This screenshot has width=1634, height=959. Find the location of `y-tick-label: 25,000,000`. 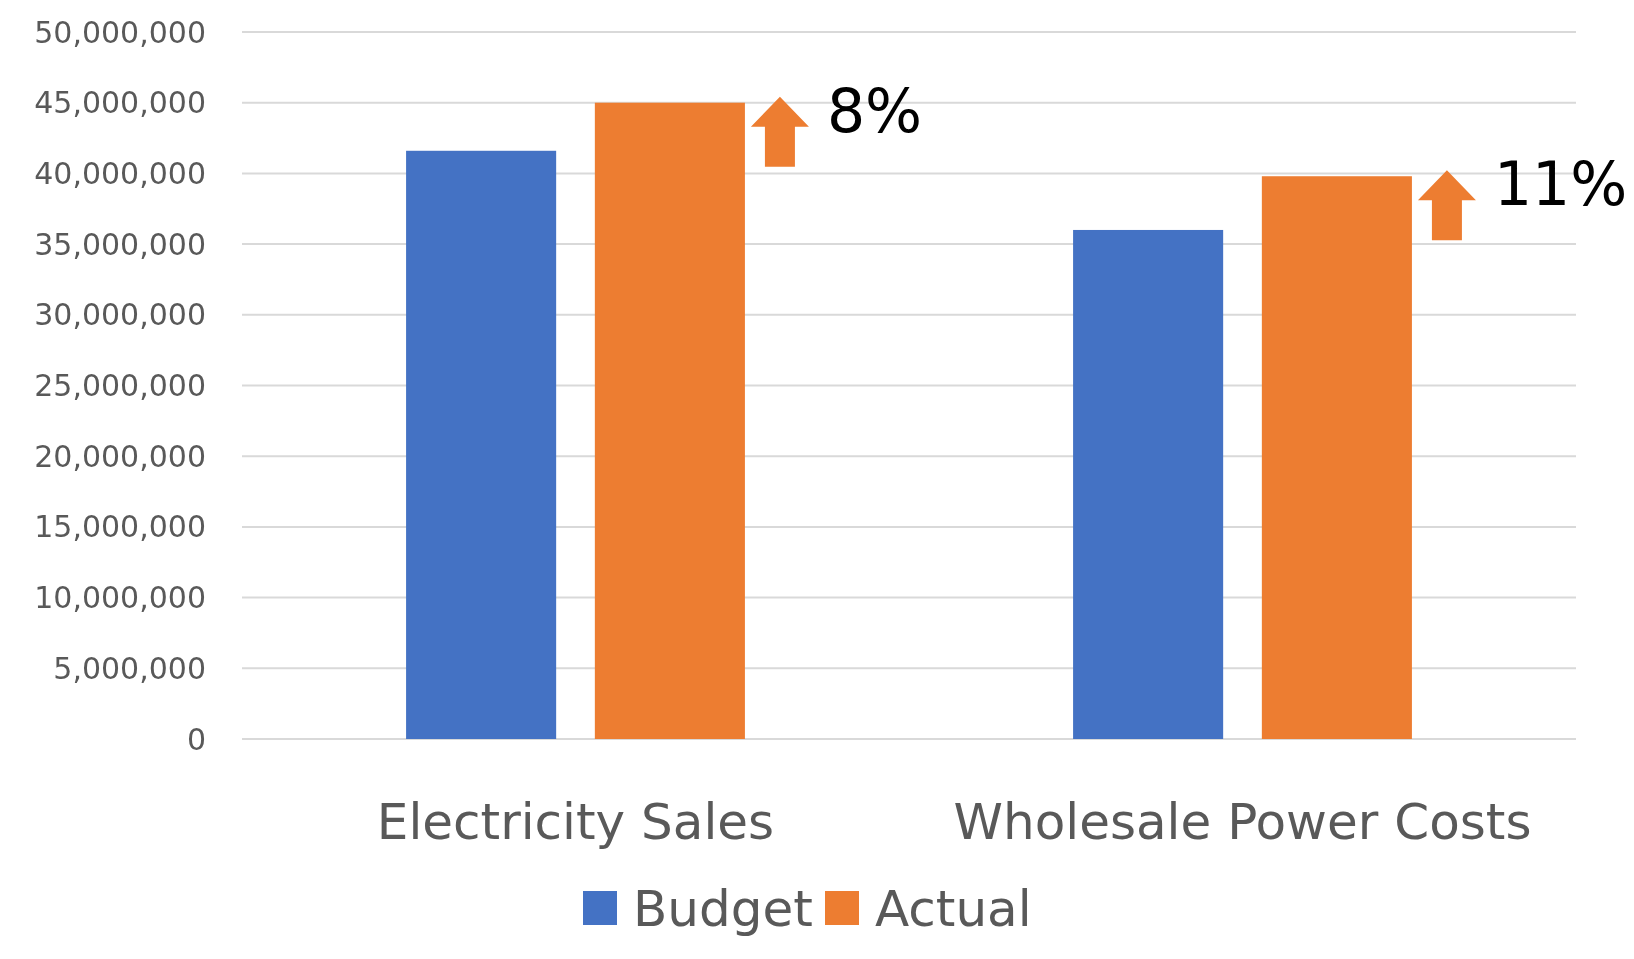

y-tick-label: 25,000,000 is located at coordinates (120, 385).